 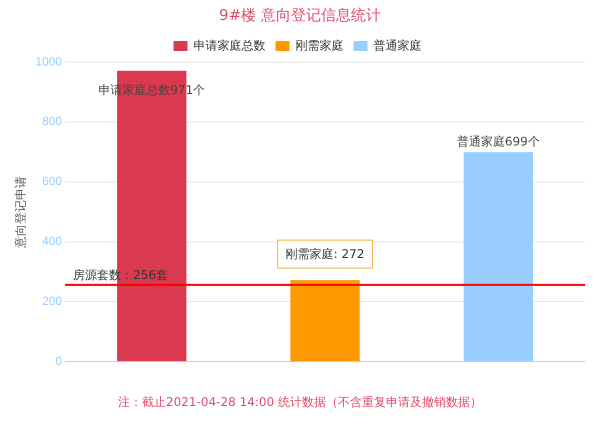 What do you see at coordinates (52, 181) in the screenshot?
I see `y-tick-label: 600` at bounding box center [52, 181].